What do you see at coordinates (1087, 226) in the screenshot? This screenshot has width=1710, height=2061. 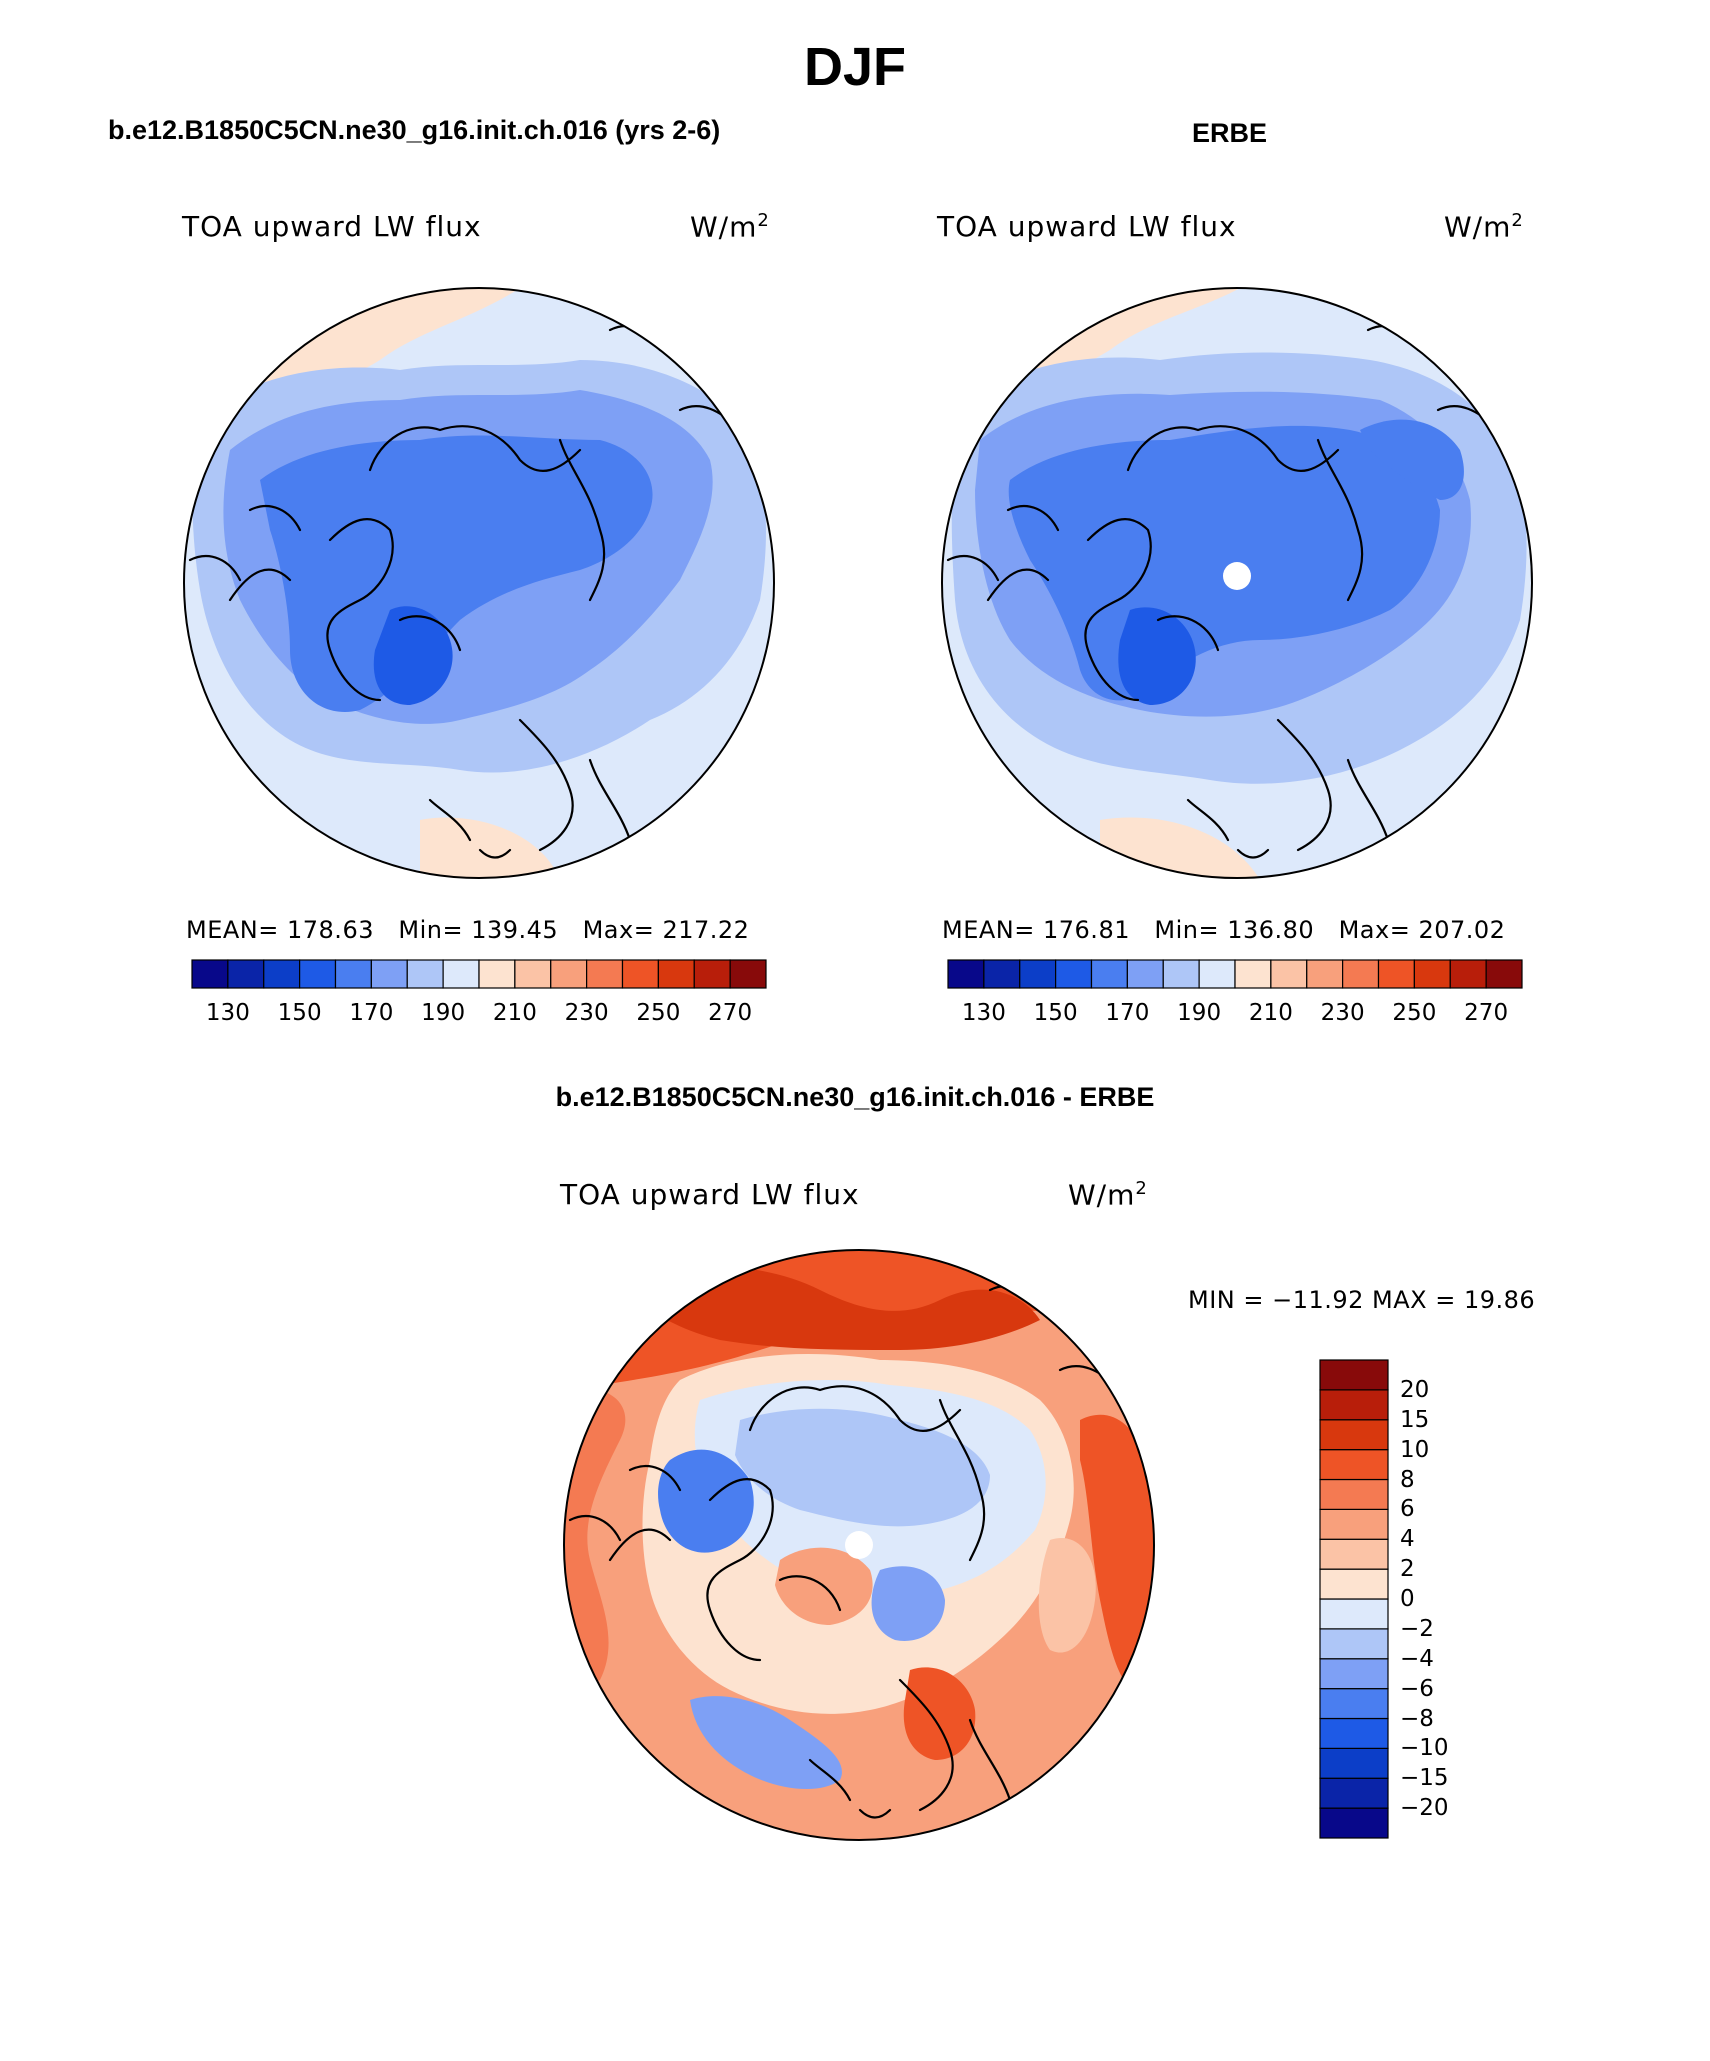 I see `panel2-variable-label: TOA upward LW flux` at bounding box center [1087, 226].